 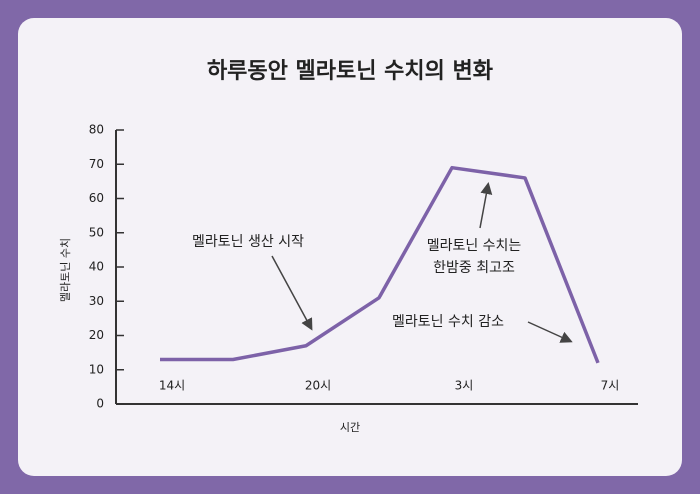 What do you see at coordinates (96, 267) in the screenshot?
I see `y-tick-label: 40` at bounding box center [96, 267].